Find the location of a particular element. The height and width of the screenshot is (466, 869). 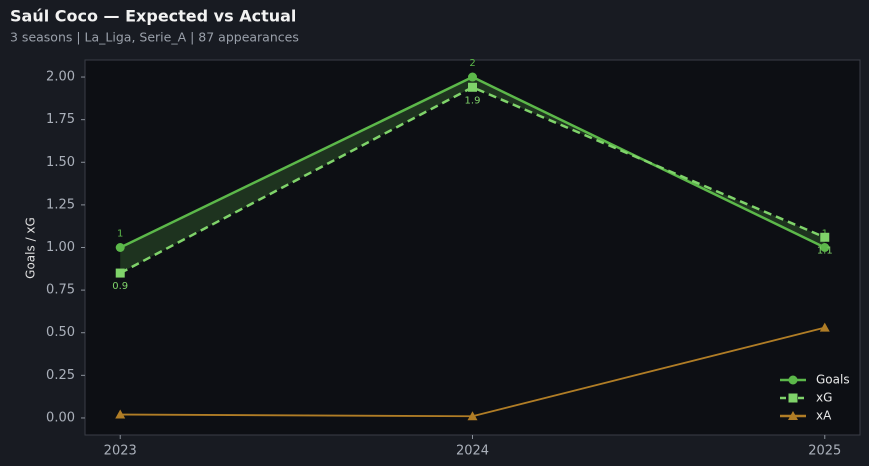

x-tick-label: 2023 is located at coordinates (120, 451).